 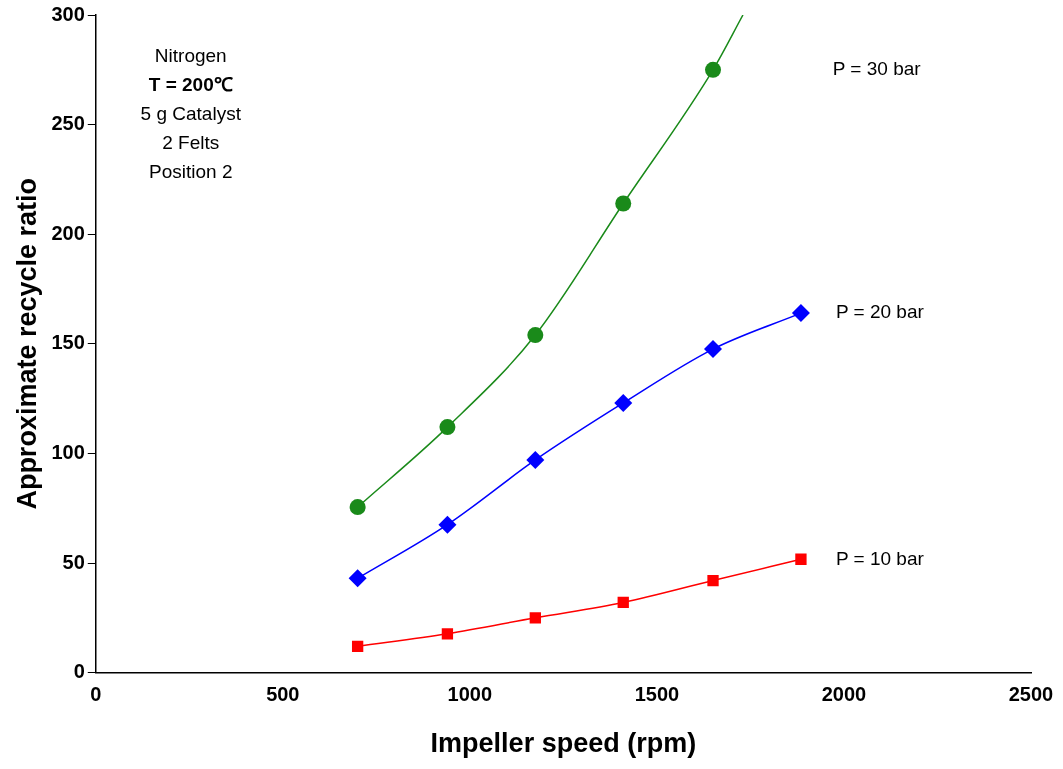 I want to click on y-tick-label: 300, so click(x=68, y=13).